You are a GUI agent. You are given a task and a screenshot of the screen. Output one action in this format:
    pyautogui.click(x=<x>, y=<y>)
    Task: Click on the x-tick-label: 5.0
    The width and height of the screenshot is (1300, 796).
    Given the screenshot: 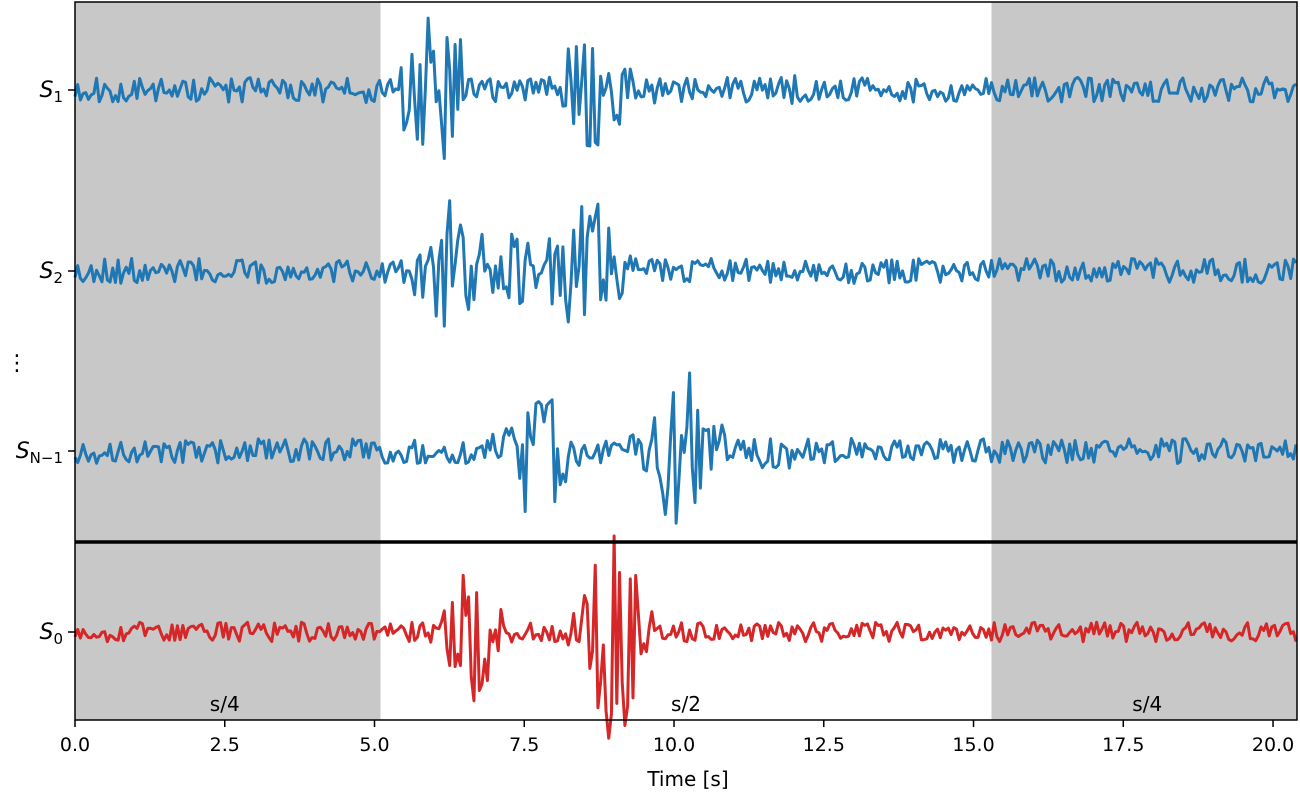 What is the action you would take?
    pyautogui.click(x=374, y=745)
    